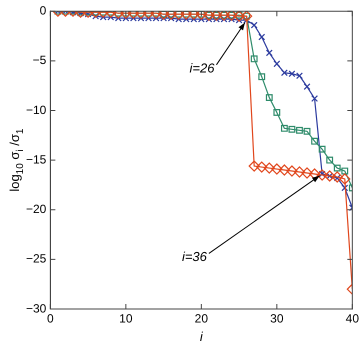 The height and width of the screenshot is (345, 362). What do you see at coordinates (126, 319) in the screenshot?
I see `x-tick-label: 10` at bounding box center [126, 319].